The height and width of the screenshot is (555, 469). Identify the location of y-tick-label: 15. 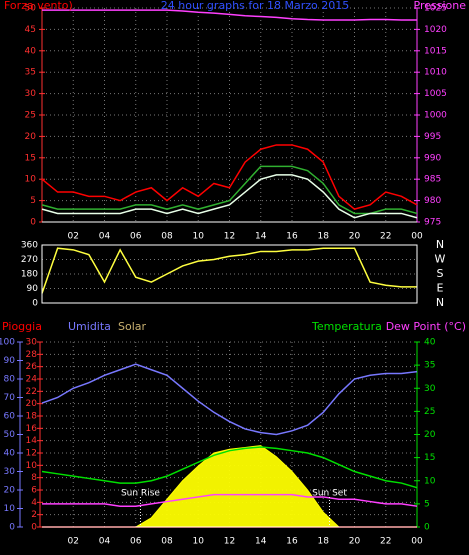
(30, 158).